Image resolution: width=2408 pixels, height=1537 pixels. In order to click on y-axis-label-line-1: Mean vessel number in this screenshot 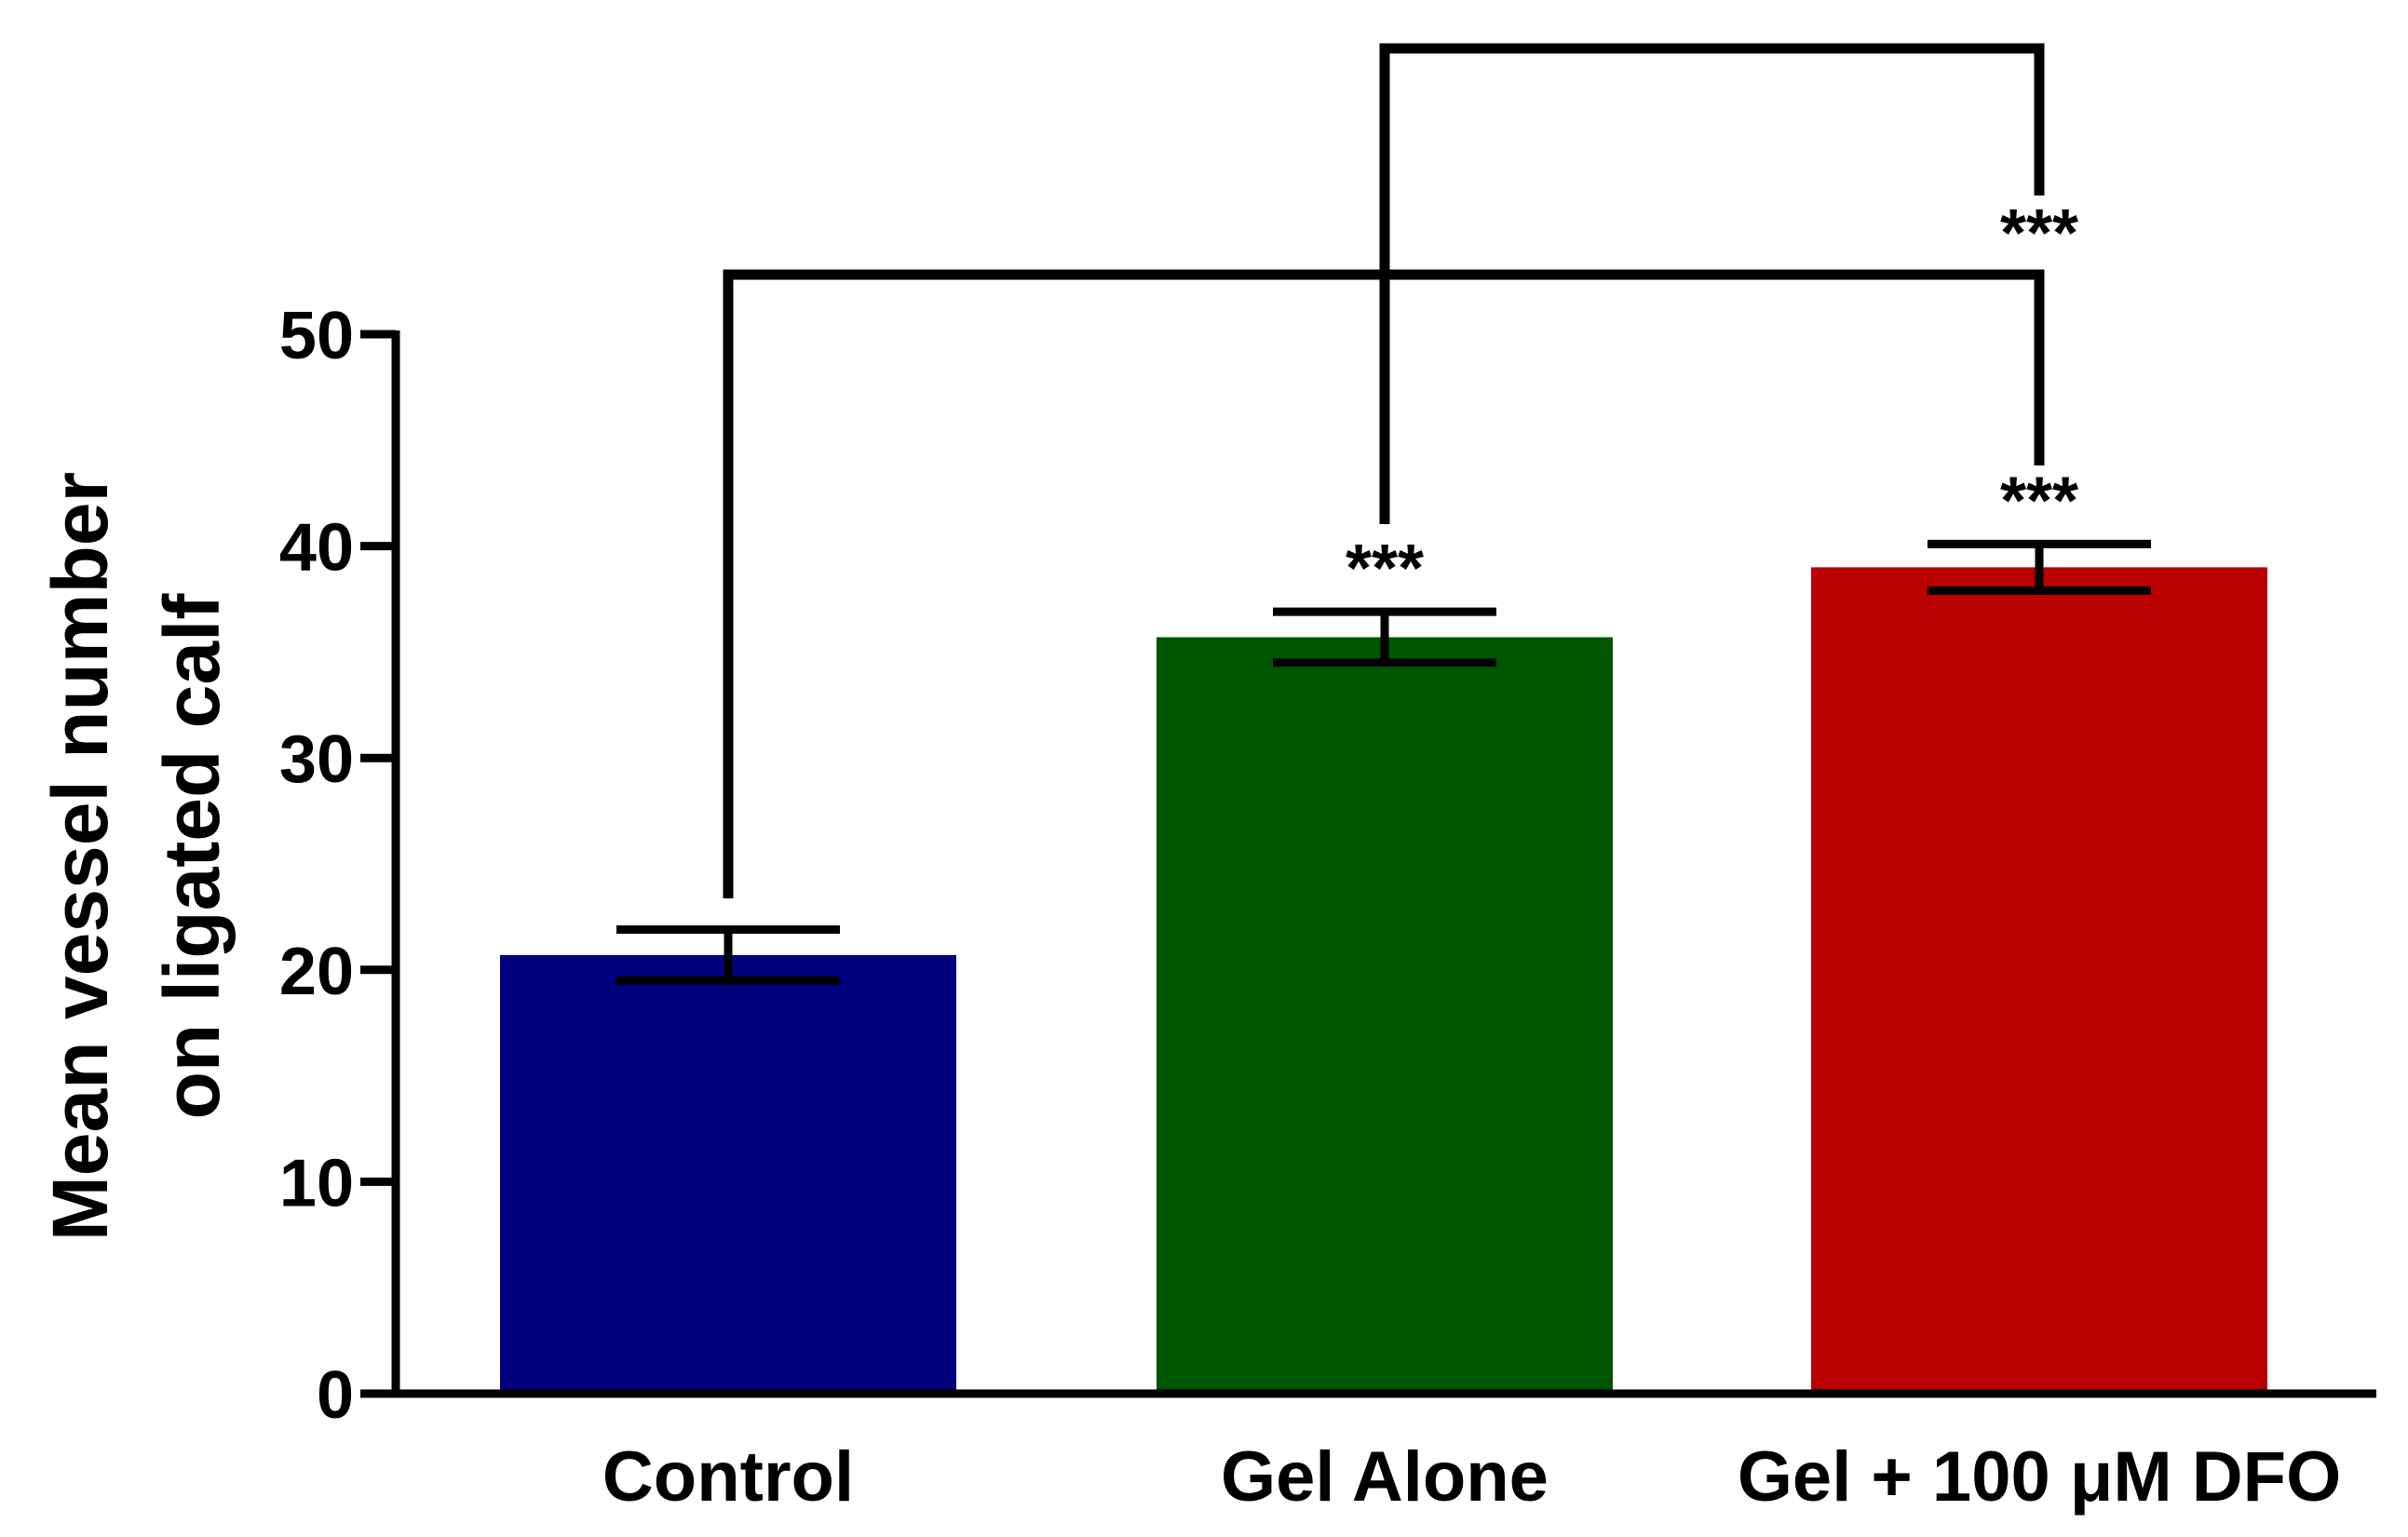, I will do `click(80, 856)`.